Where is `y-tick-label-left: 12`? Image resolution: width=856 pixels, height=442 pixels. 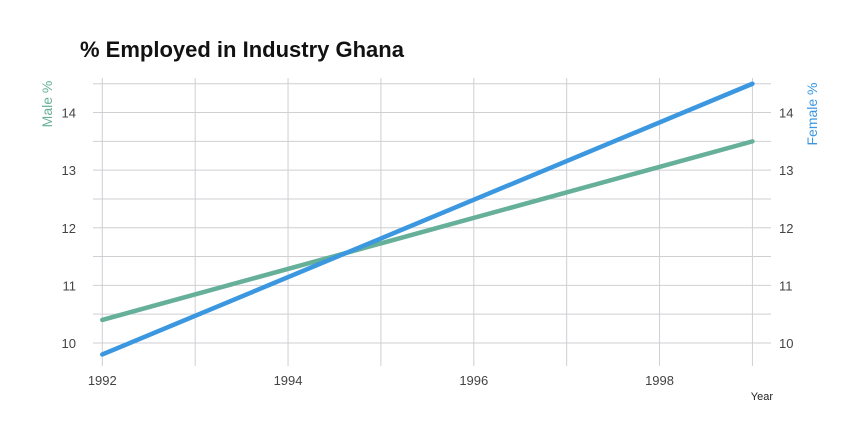
y-tick-label-left: 12 is located at coordinates (69, 228).